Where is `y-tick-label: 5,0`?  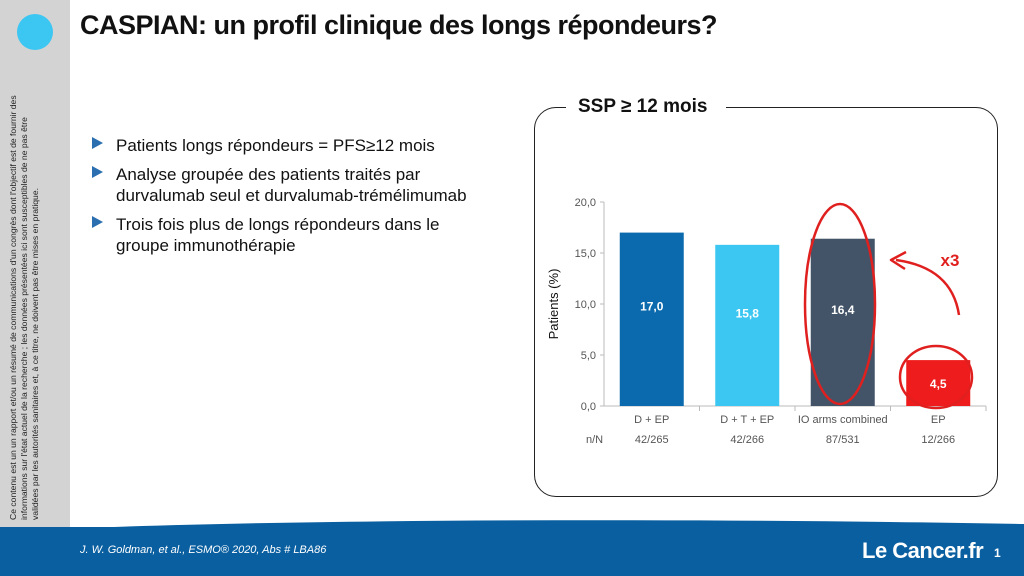 y-tick-label: 5,0 is located at coordinates (588, 356).